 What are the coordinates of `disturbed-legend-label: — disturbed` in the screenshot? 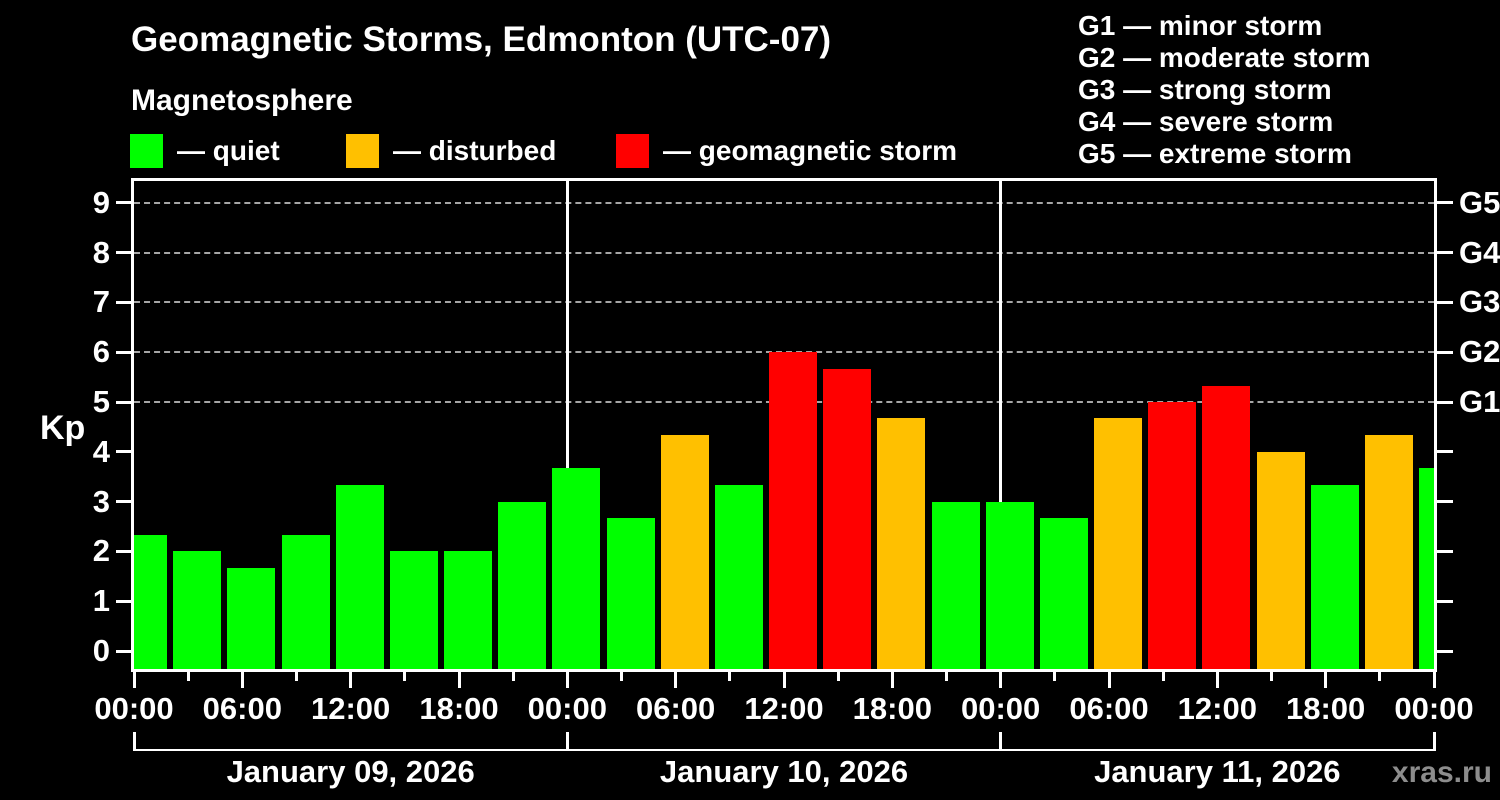 It's located at (475, 150).